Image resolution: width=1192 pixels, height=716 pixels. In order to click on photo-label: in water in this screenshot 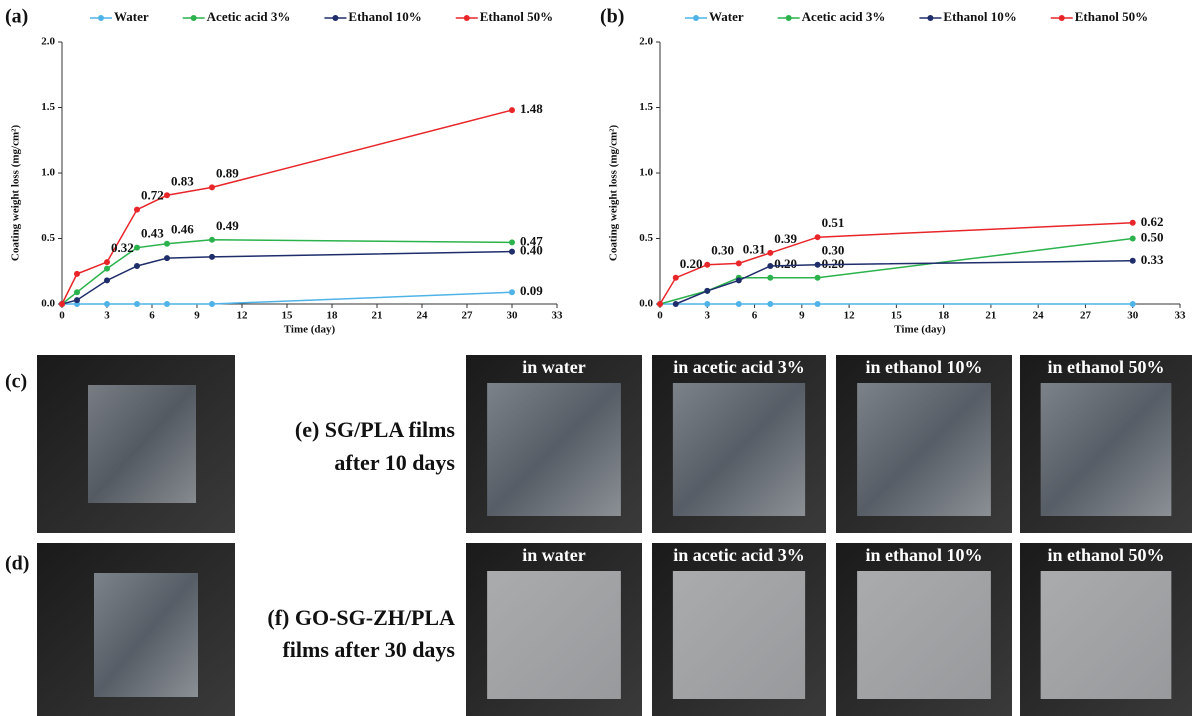, I will do `click(553, 367)`.